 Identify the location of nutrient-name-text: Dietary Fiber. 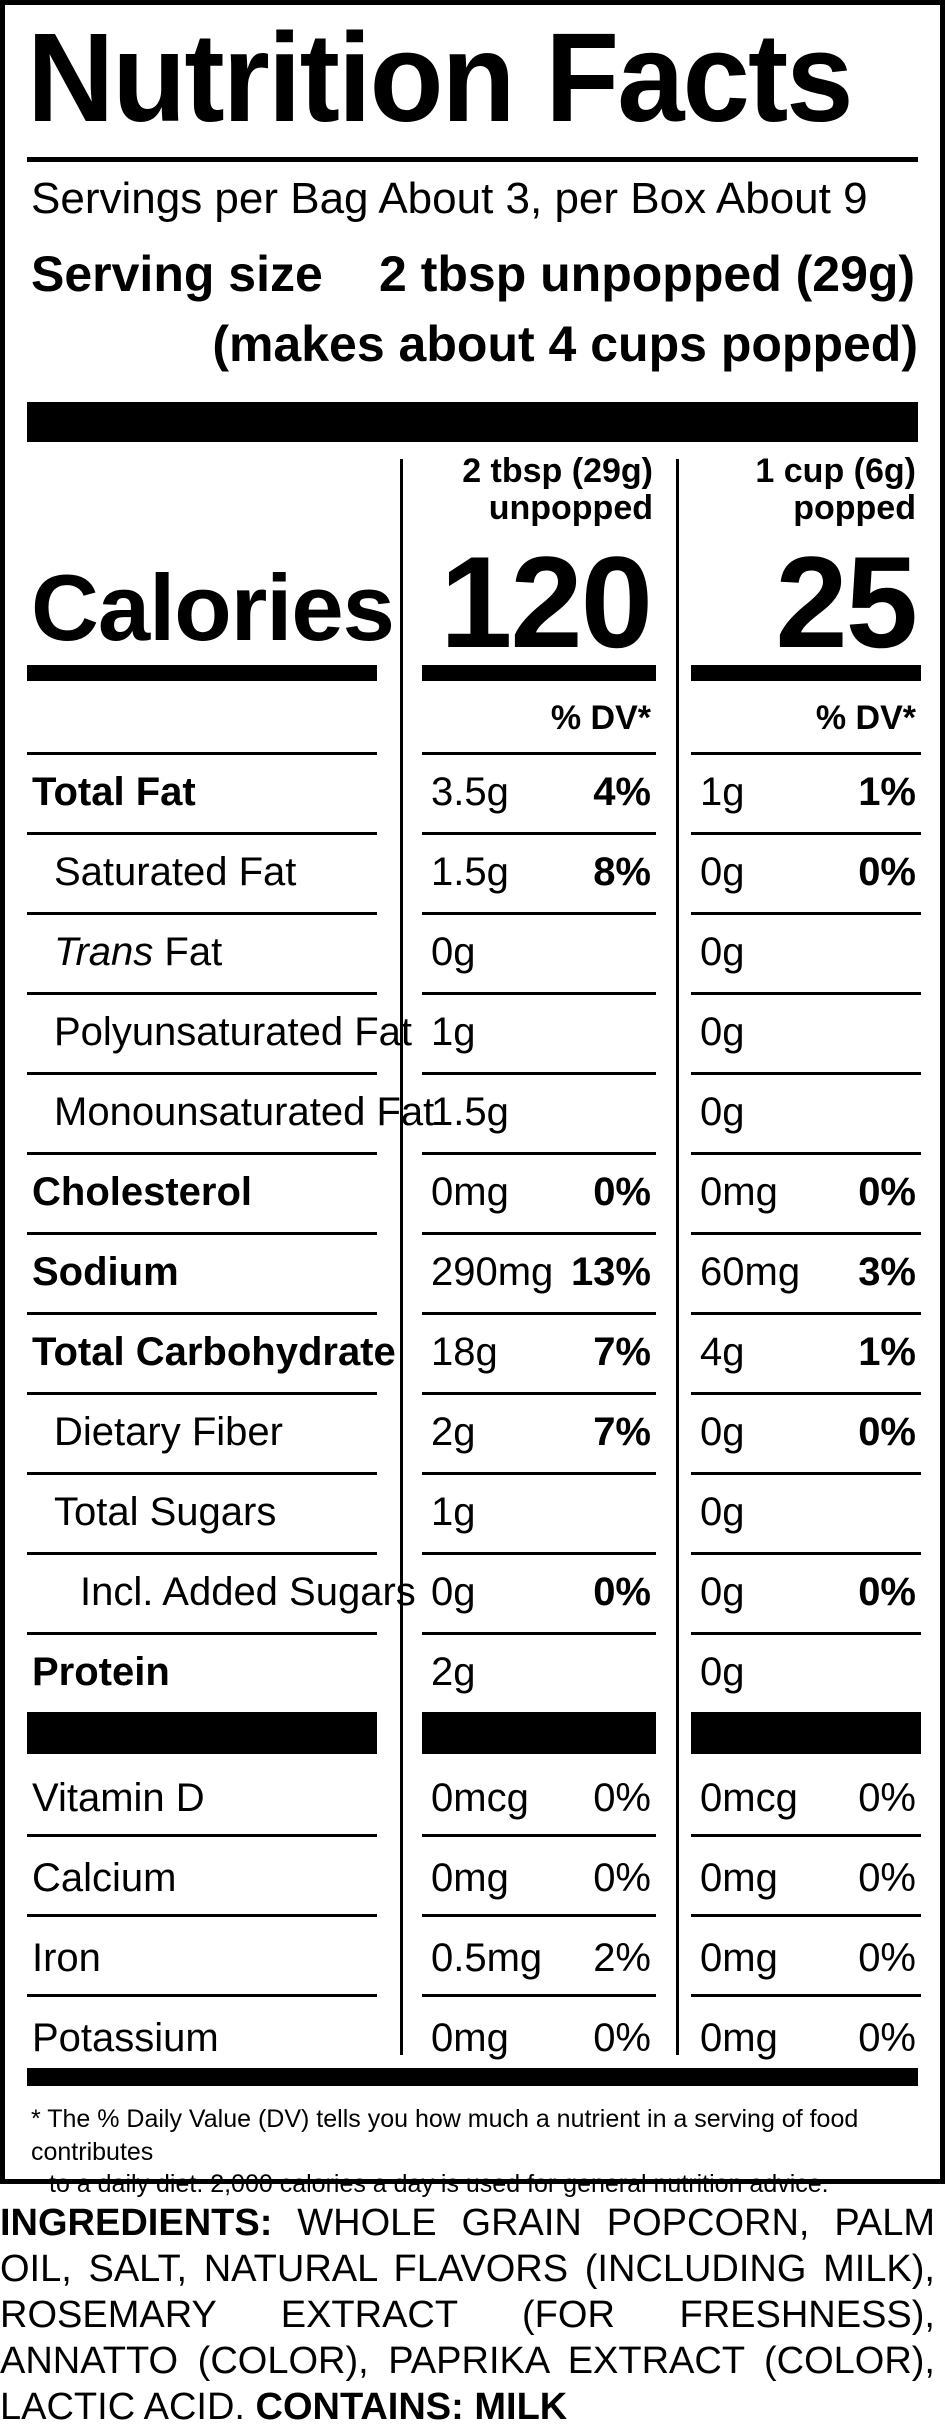
(168, 1432).